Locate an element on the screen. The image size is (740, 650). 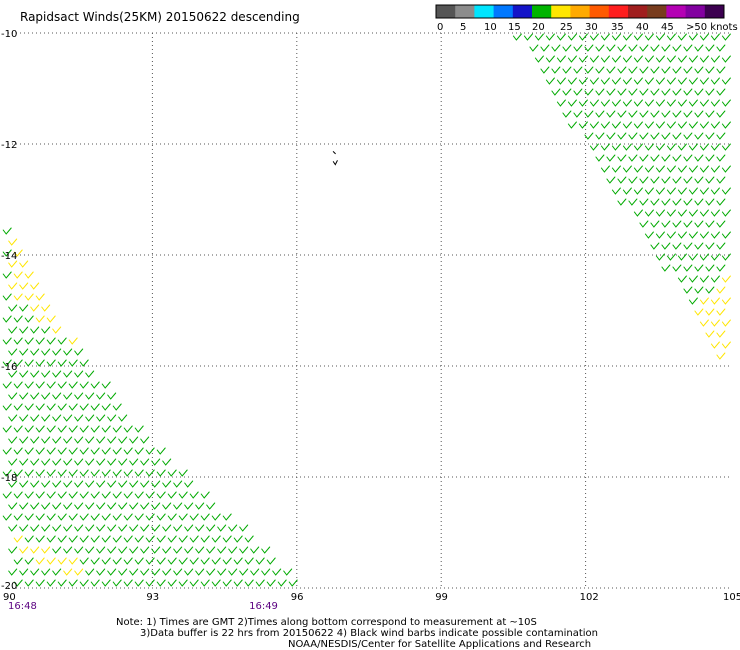
time-label: 16:49 is located at coordinates (263, 606).